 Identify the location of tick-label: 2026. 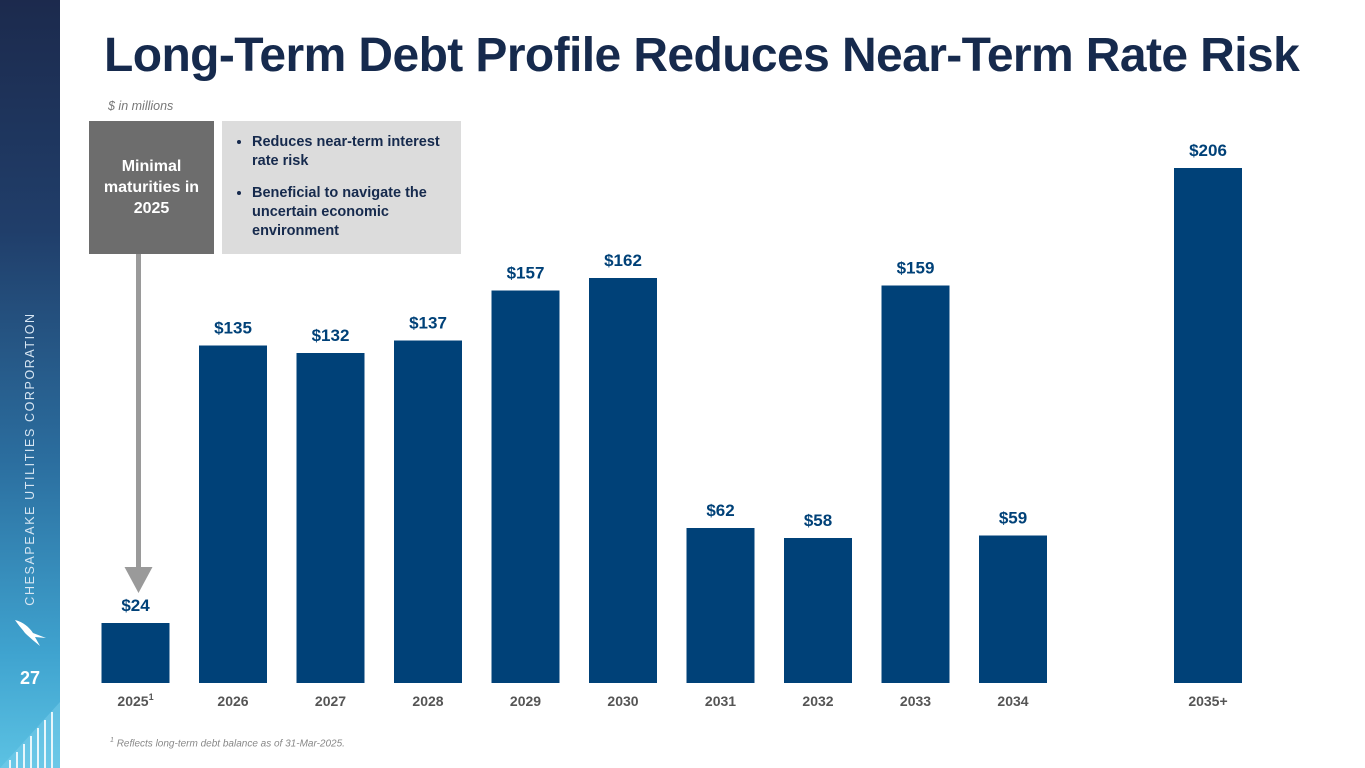
(232, 701).